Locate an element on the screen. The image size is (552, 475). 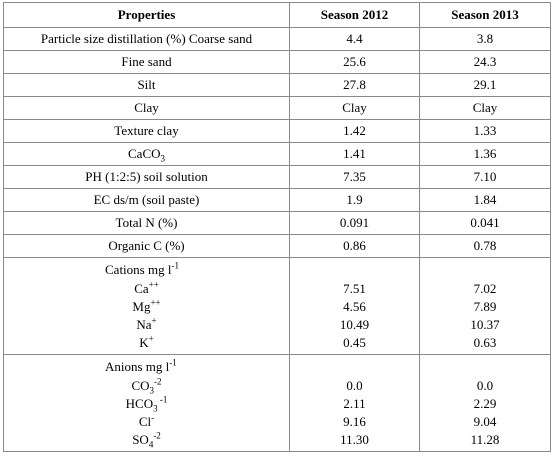
anions-values-2012: 0.0 2.11 9.16 11.30 is located at coordinates (354, 403).